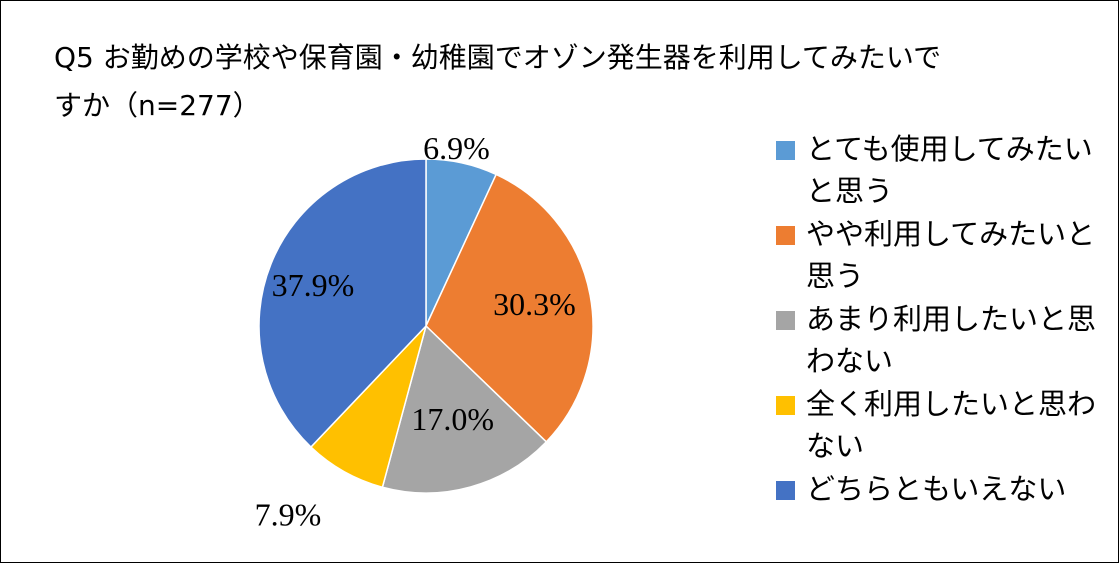  I want to click on legend-item: あまり利用したいと思わない, so click(941, 340).